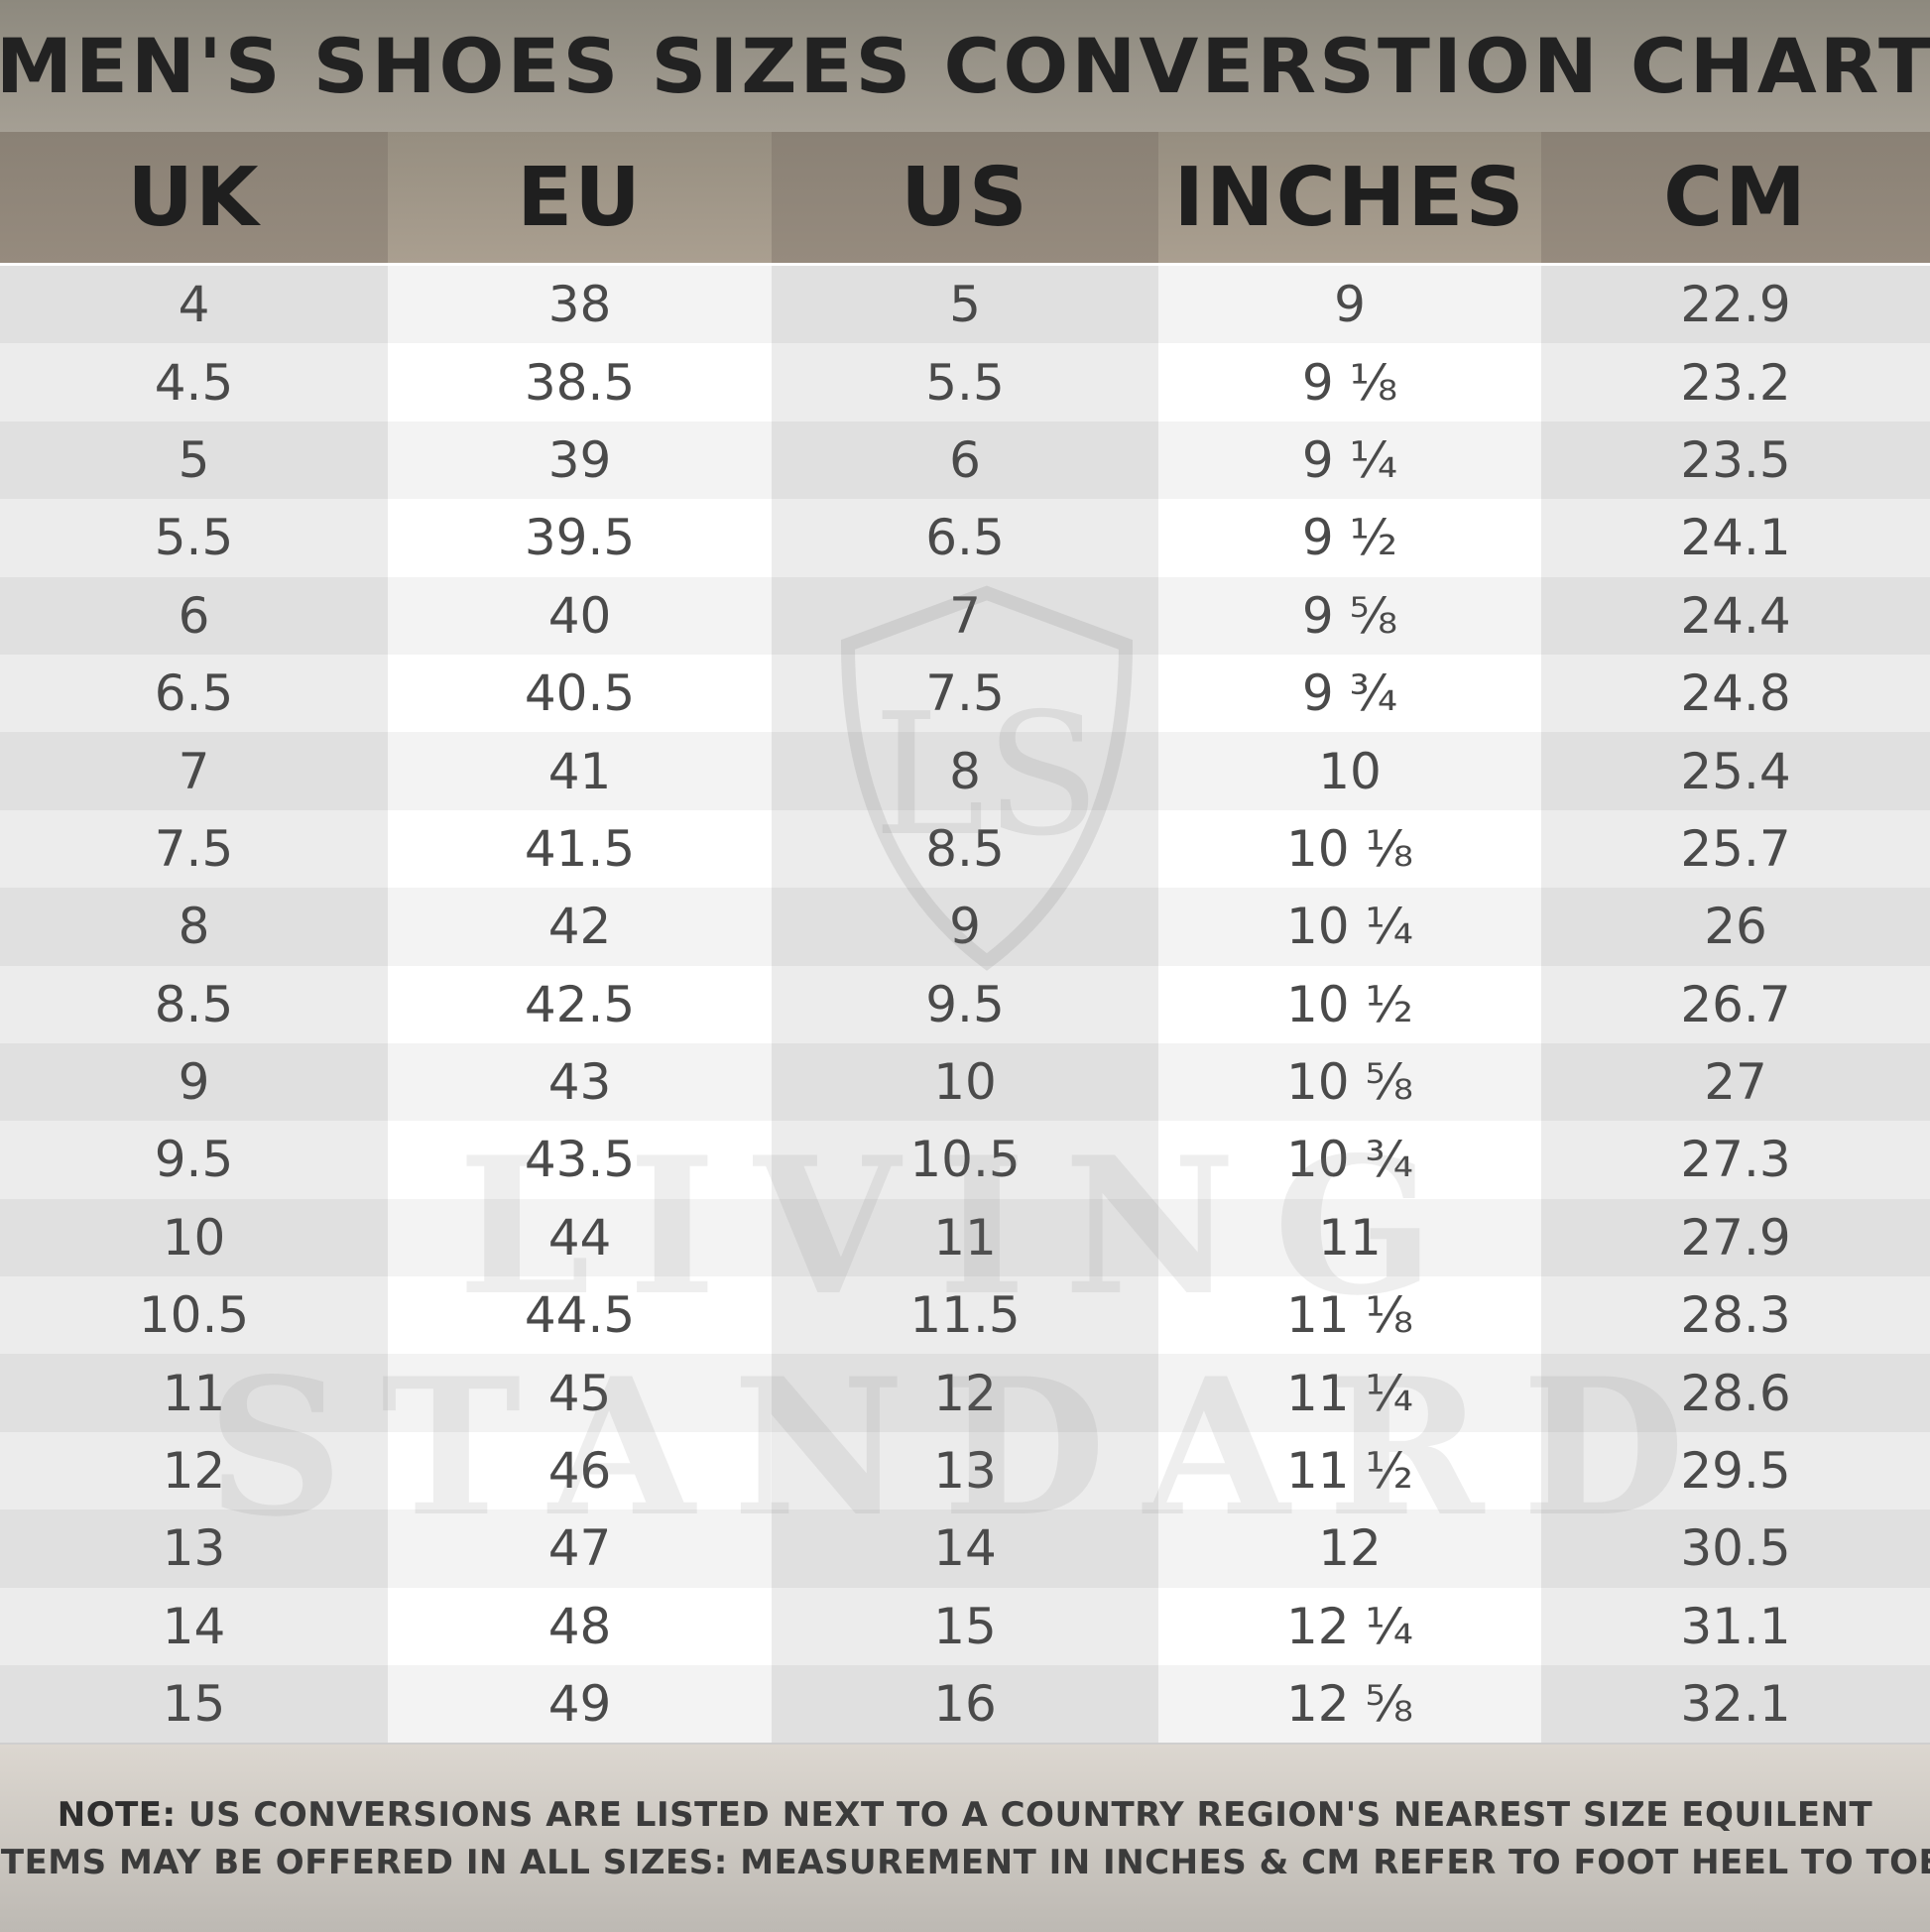 The height and width of the screenshot is (1932, 1930). What do you see at coordinates (1349, 305) in the screenshot?
I see `cell-inches: 9` at bounding box center [1349, 305].